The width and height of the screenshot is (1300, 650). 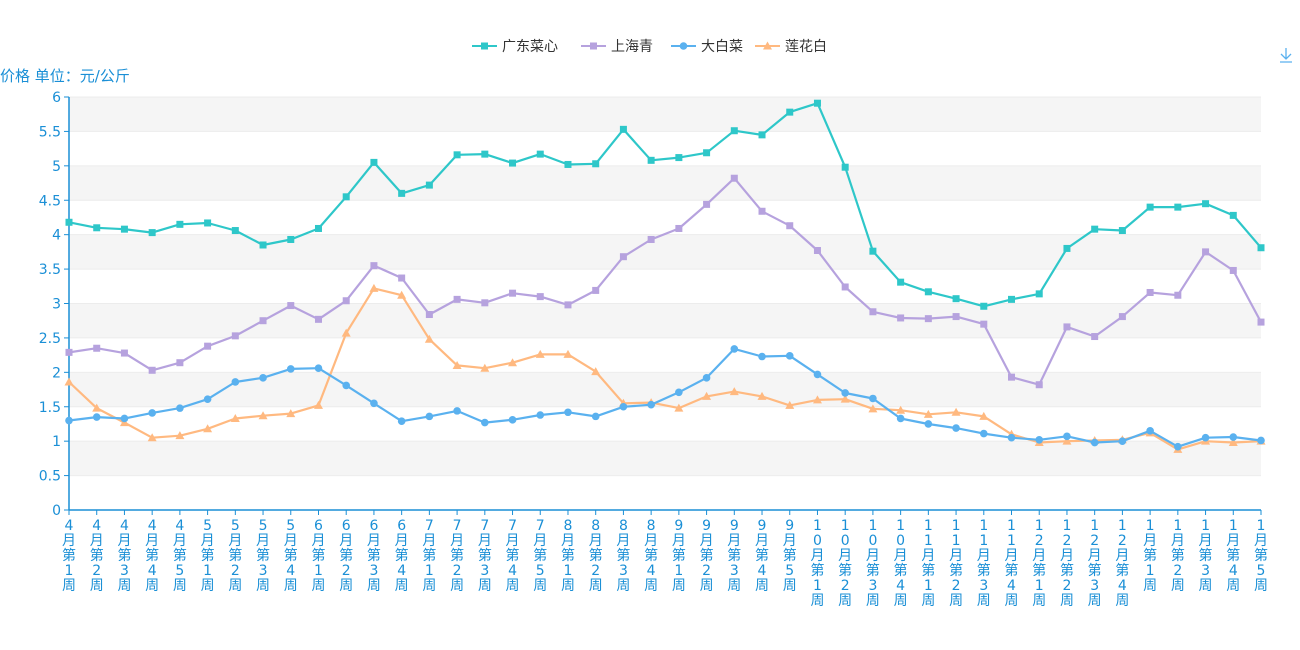 What do you see at coordinates (346, 556) in the screenshot?
I see `x-tick-label: 6 月第 2 周` at bounding box center [346, 556].